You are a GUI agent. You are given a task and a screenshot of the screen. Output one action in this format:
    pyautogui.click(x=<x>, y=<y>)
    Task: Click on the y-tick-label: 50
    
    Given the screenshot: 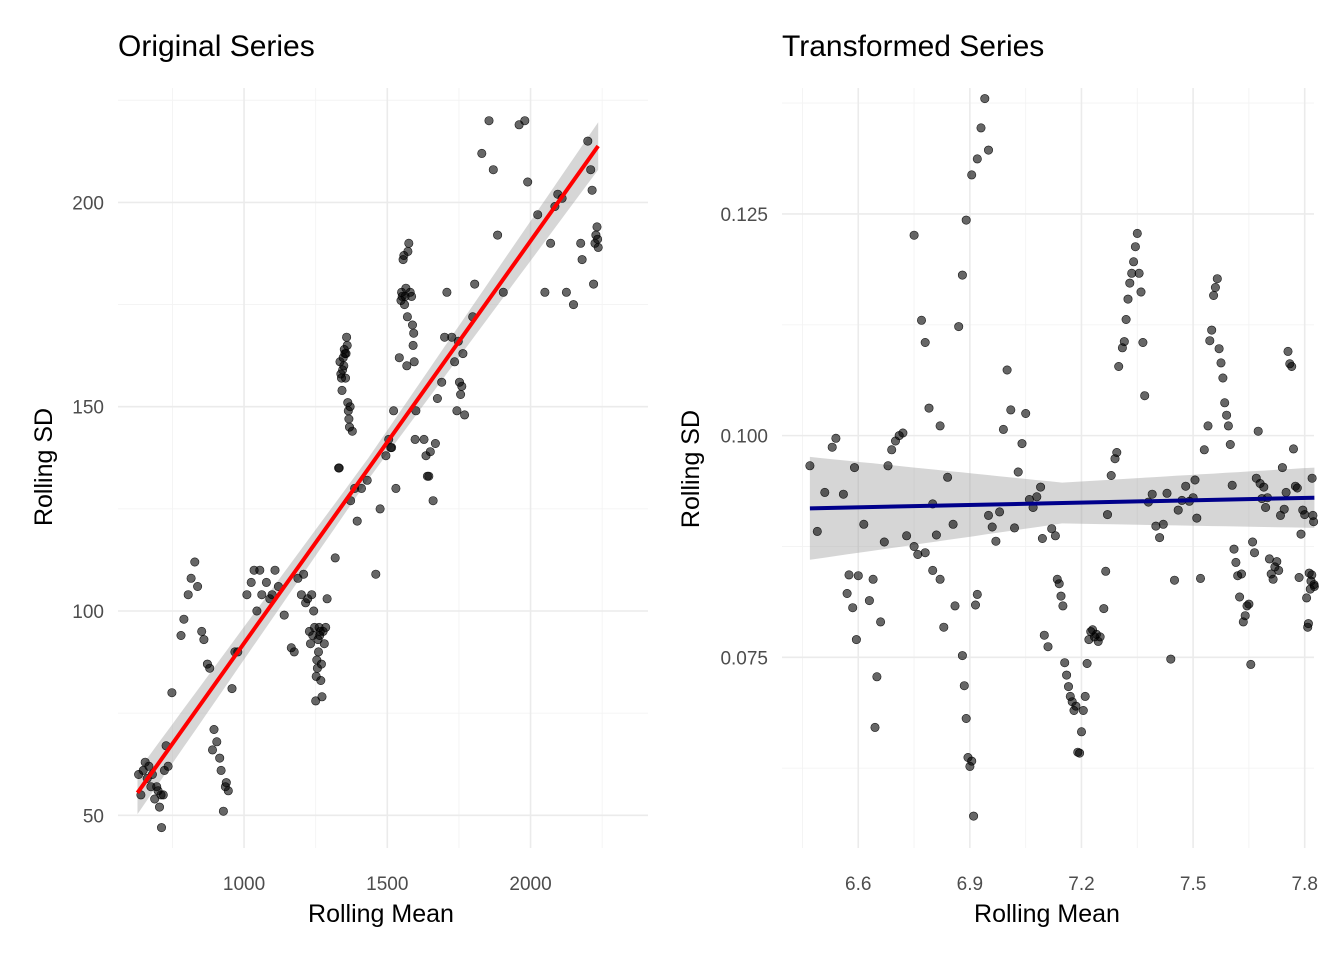 What is the action you would take?
    pyautogui.click(x=93, y=816)
    